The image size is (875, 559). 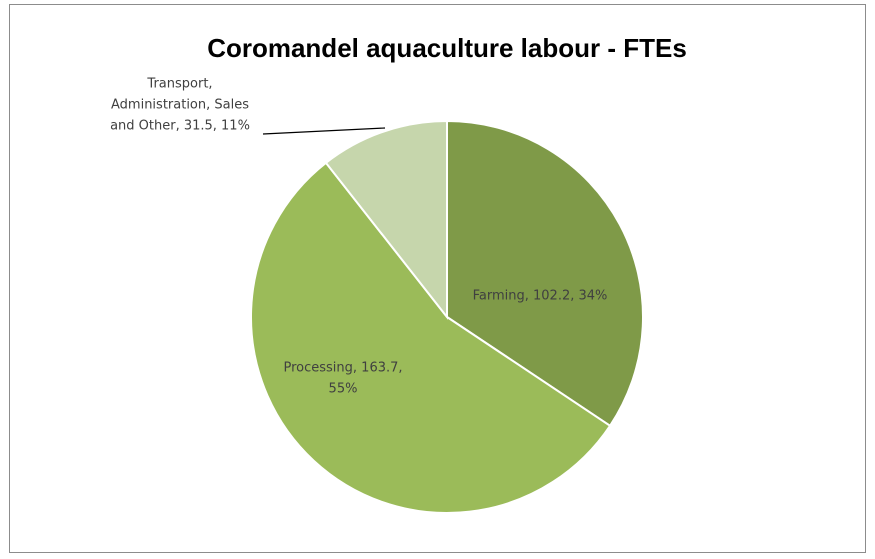 What do you see at coordinates (386, 219) in the screenshot?
I see `pie-slice` at bounding box center [386, 219].